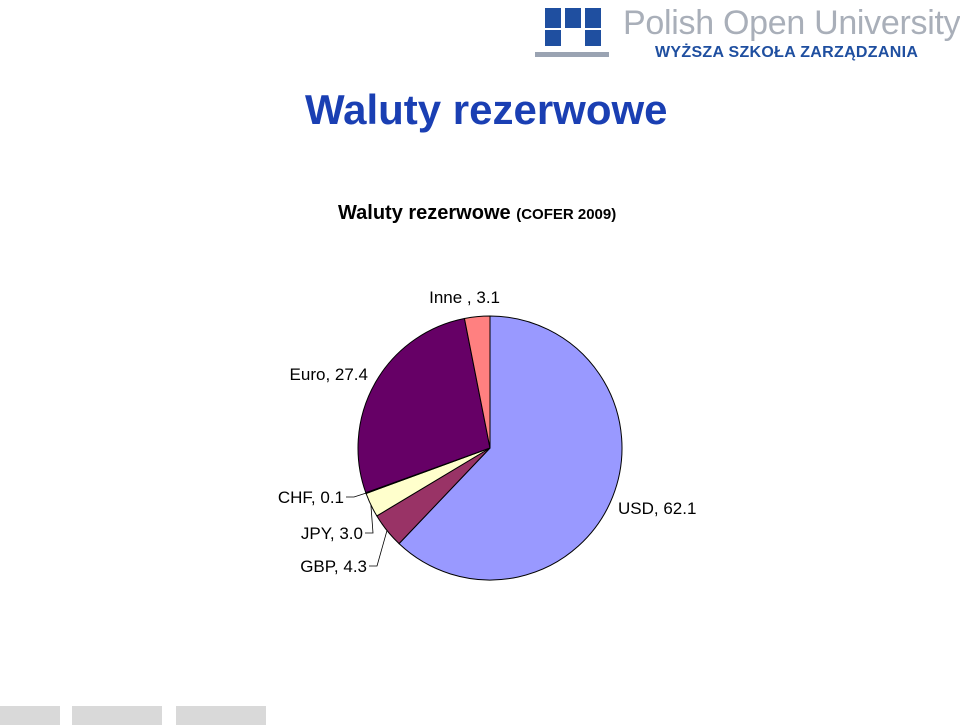 This screenshot has width=960, height=725. Describe the element at coordinates (329, 374) in the screenshot. I see `slice-label-euro: Euro, 27.4` at that location.